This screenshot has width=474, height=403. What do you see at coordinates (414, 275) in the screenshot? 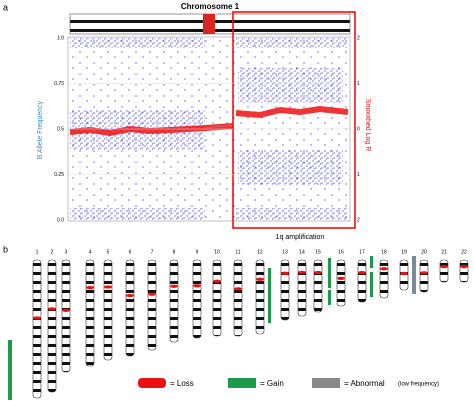
I see `abnormal-bar` at bounding box center [414, 275].